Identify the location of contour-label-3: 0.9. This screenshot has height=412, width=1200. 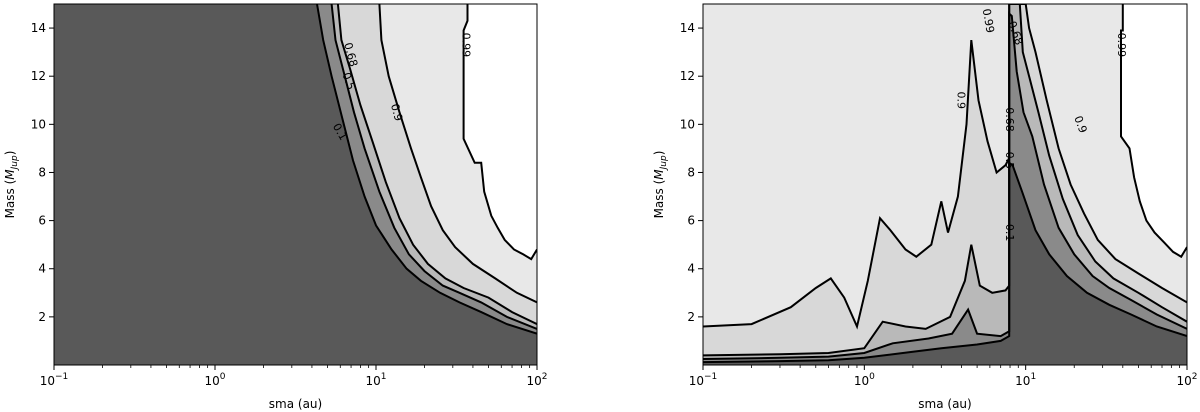
(396, 112).